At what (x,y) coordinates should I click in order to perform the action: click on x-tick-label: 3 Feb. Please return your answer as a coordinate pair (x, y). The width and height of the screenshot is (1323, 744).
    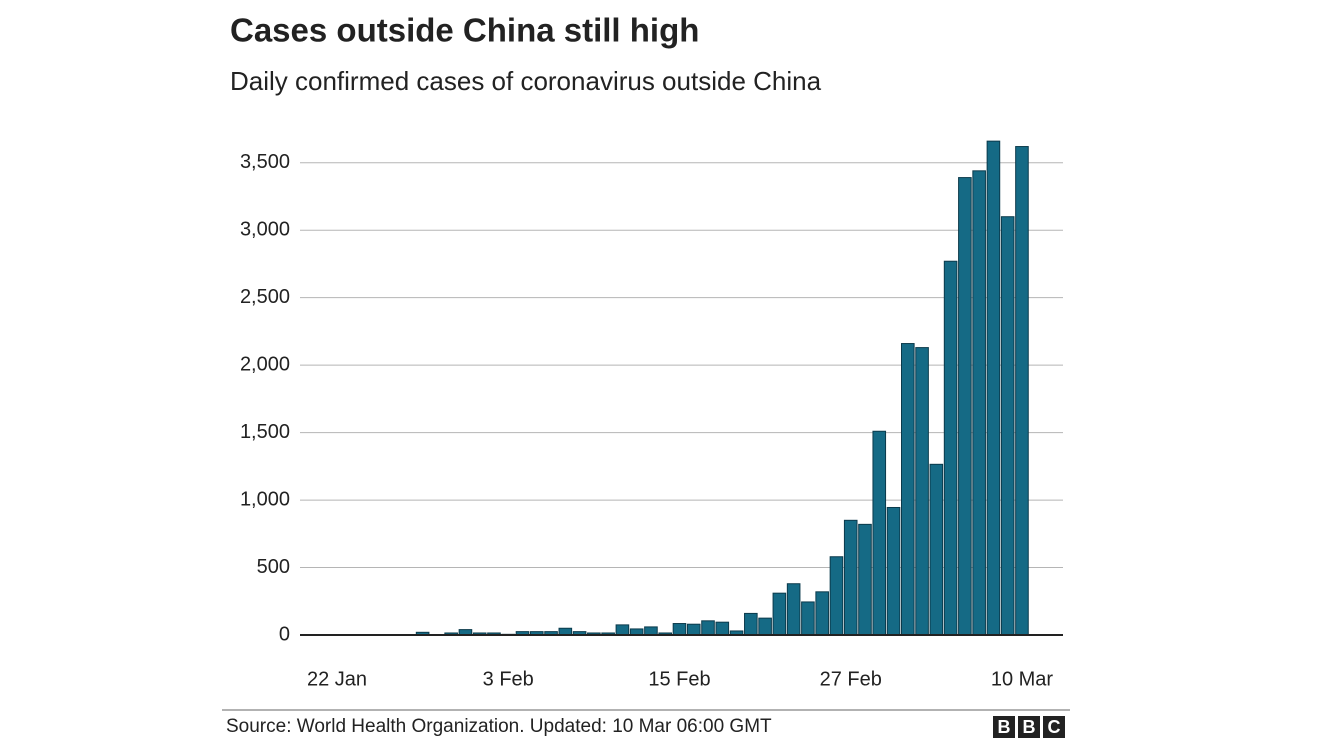
    Looking at the image, I should click on (508, 679).